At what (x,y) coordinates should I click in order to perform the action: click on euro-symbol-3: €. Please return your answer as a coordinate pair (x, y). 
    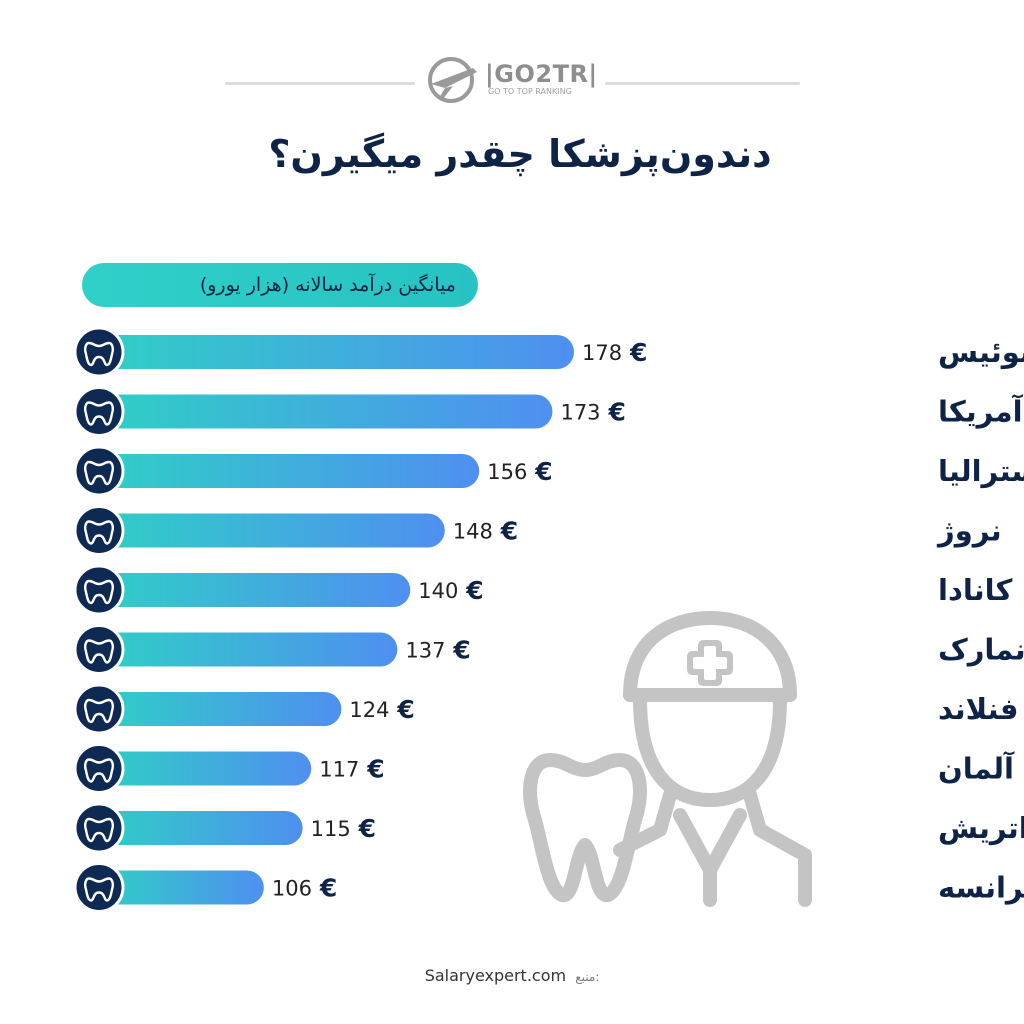
    Looking at the image, I should click on (543, 471).